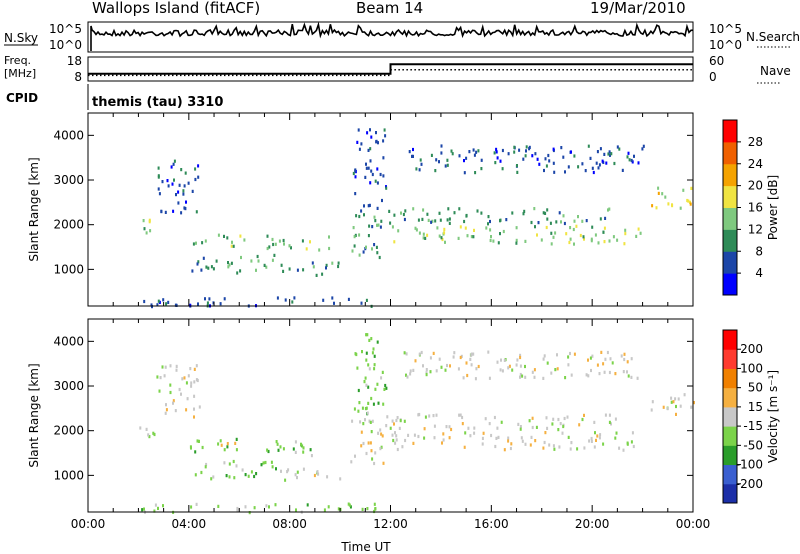 The image size is (800, 554). What do you see at coordinates (157, 102) in the screenshot?
I see `cpid-text: themis (tau) 3310` at bounding box center [157, 102].